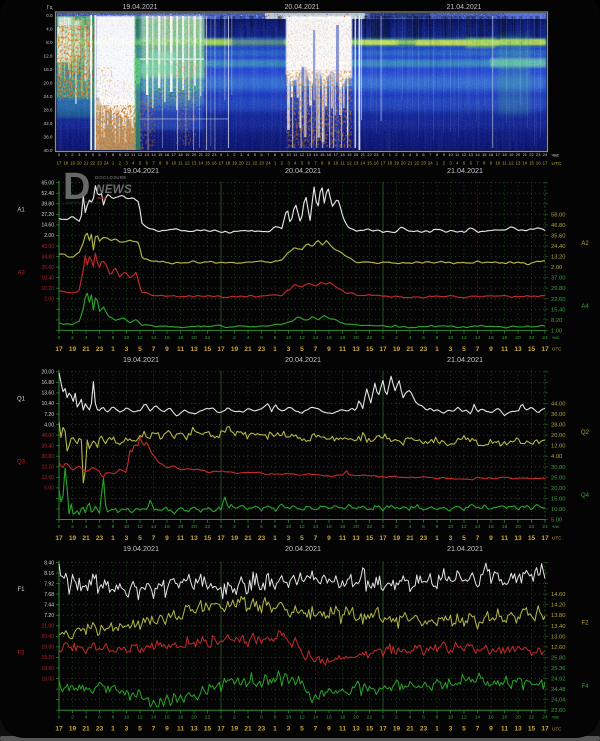 The image size is (600, 741). I want to click on svg-text: 2, so click(72, 718).